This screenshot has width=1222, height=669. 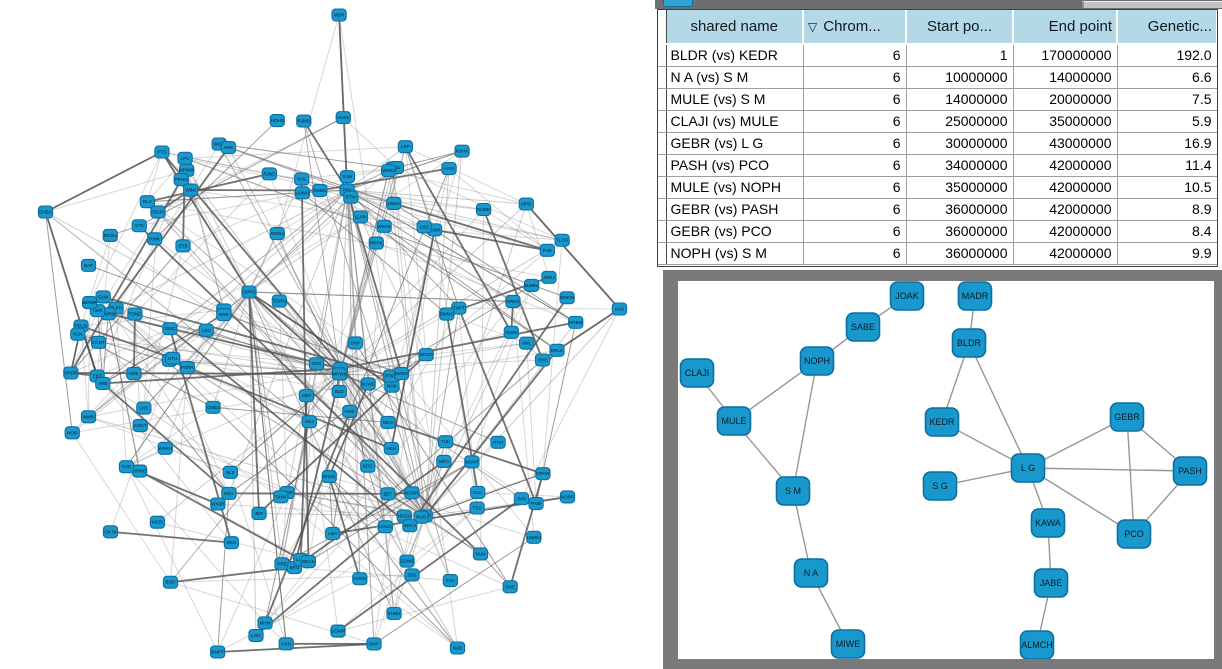 What do you see at coordinates (338, 631) in the screenshot?
I see `graph-node: UGMP` at bounding box center [338, 631].